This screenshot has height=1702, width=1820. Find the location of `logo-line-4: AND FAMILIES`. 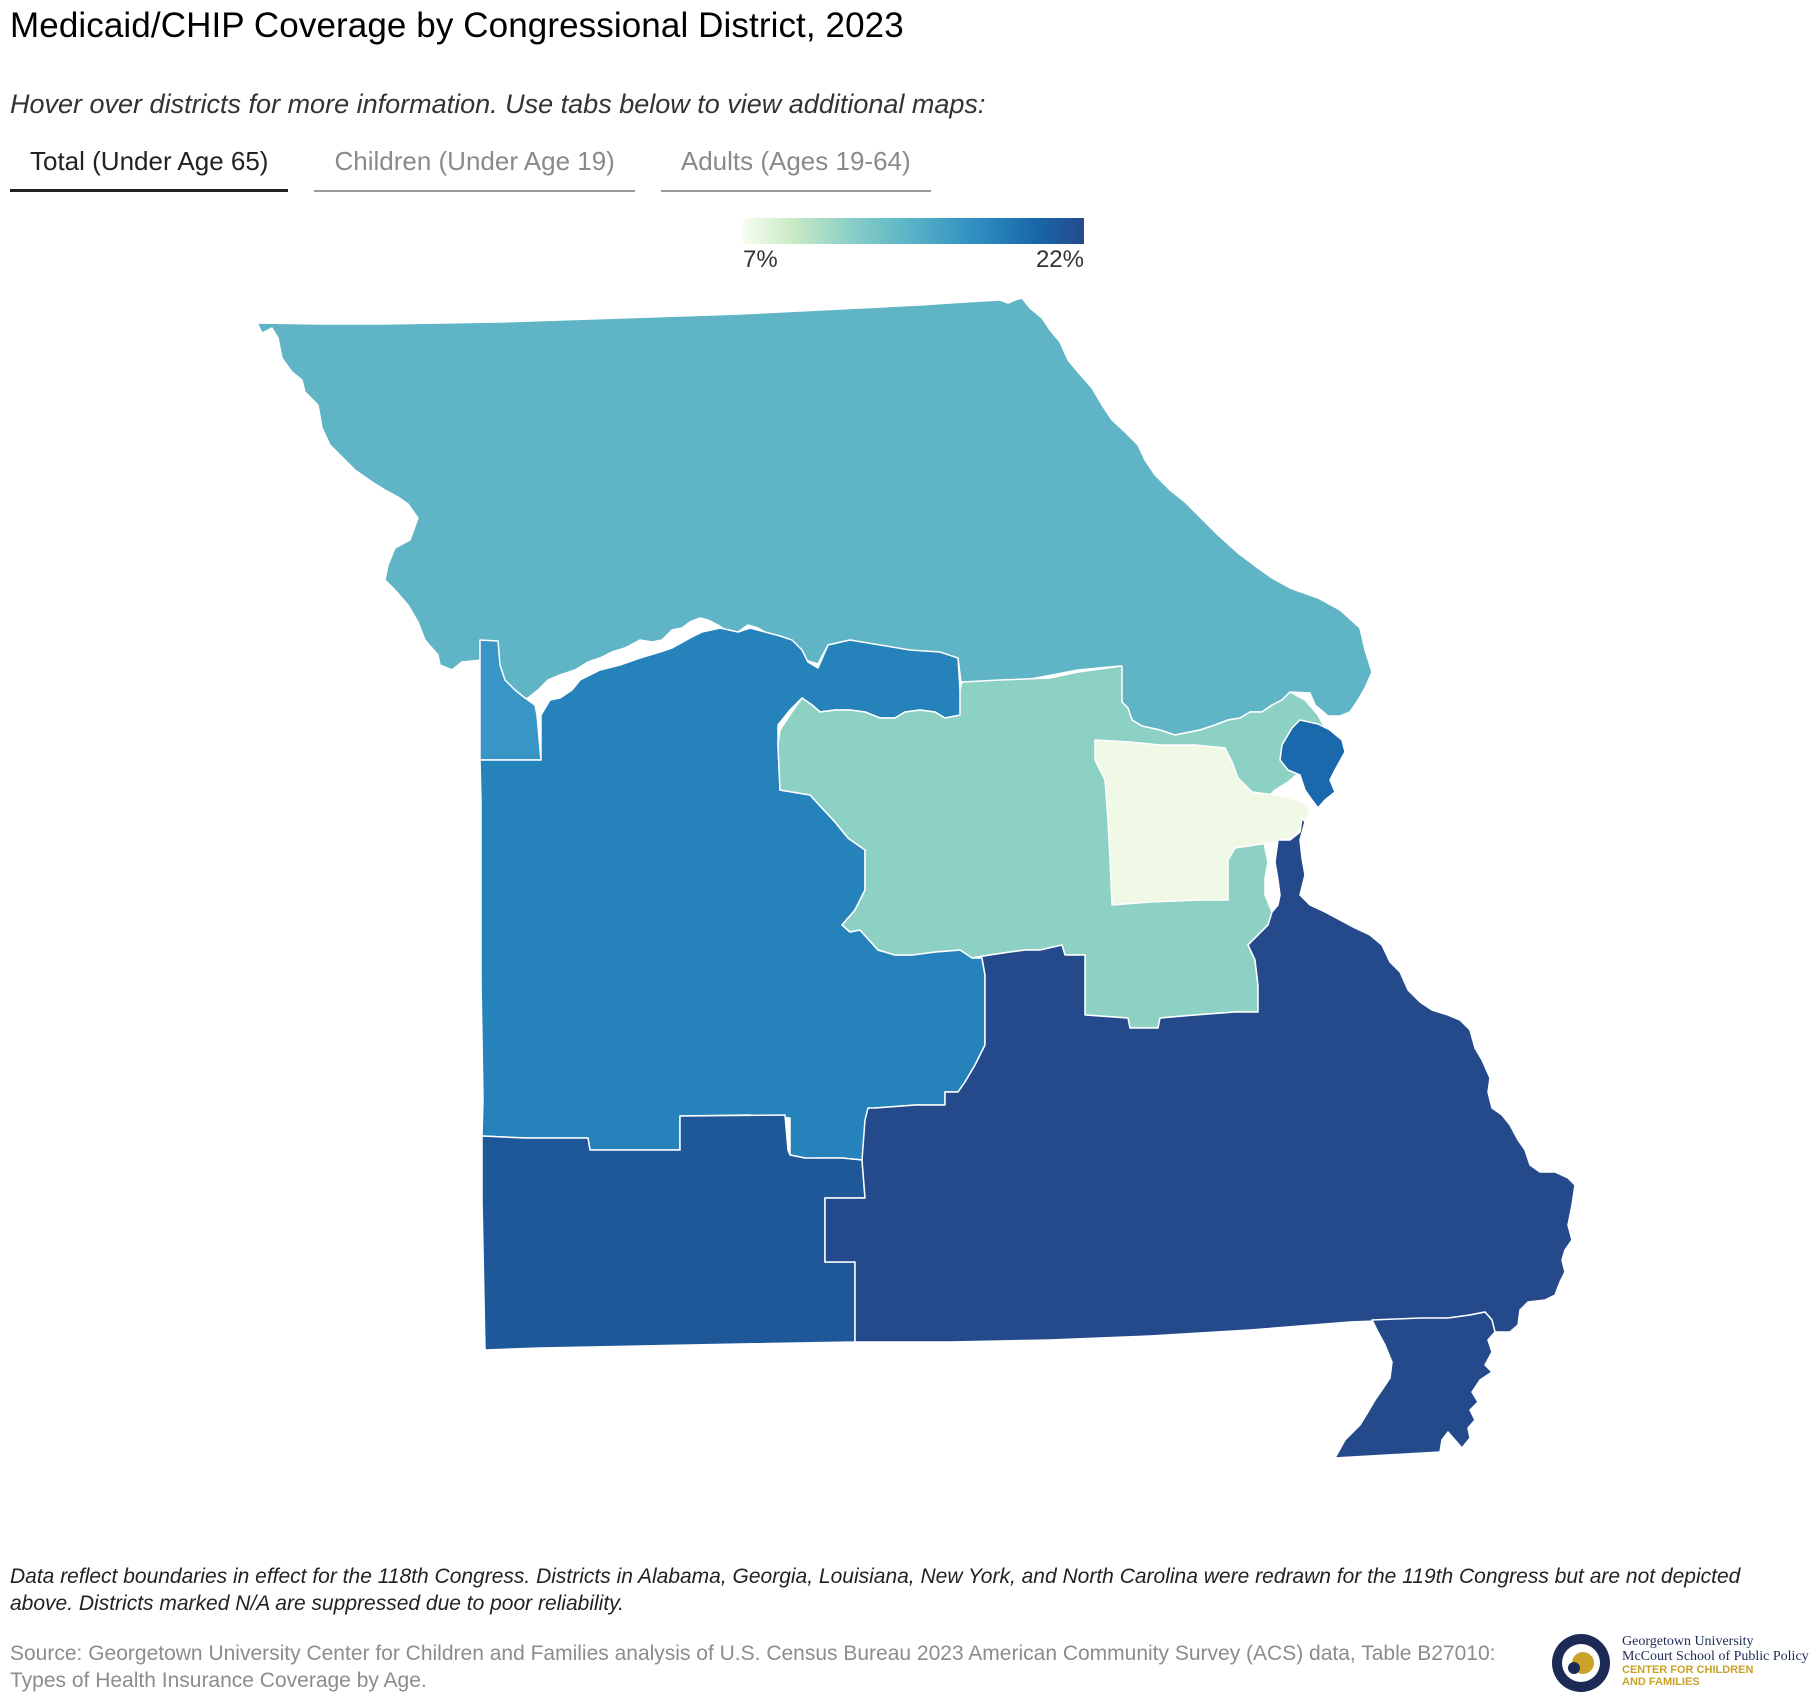

logo-line-4: AND FAMILIES is located at coordinates (1661, 1682).